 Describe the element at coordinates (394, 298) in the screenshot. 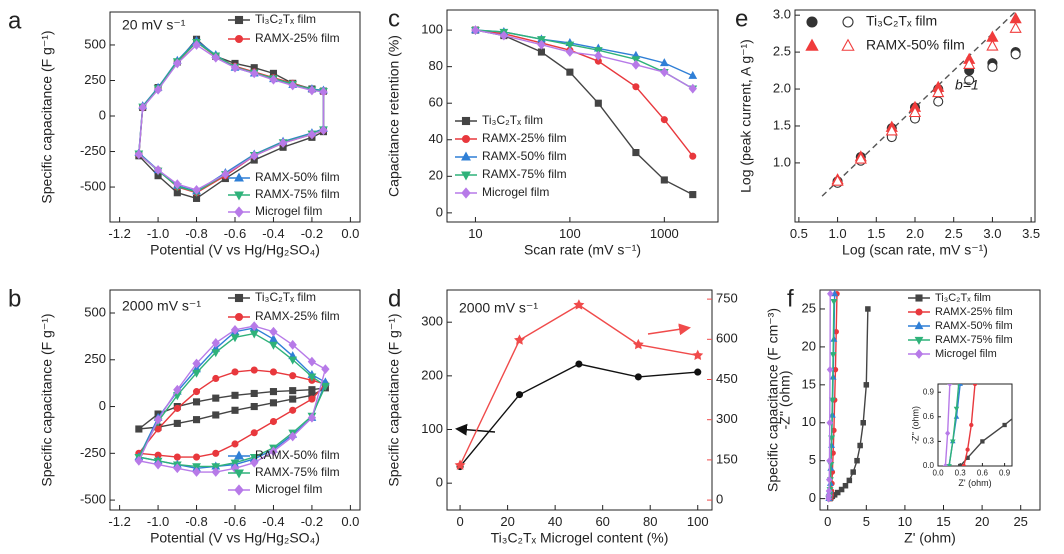

I see `panel-letter: d` at that location.